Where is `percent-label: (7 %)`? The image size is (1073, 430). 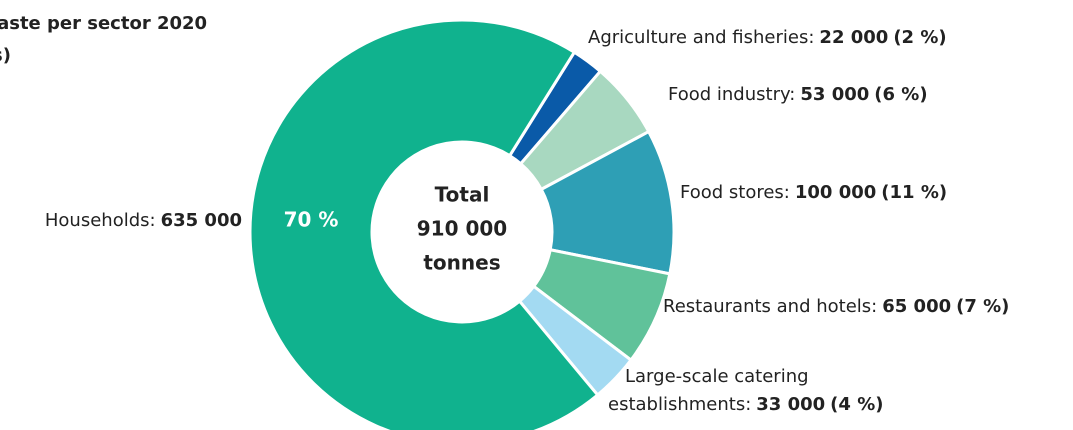
percent-label: (7 %) is located at coordinates (982, 306).